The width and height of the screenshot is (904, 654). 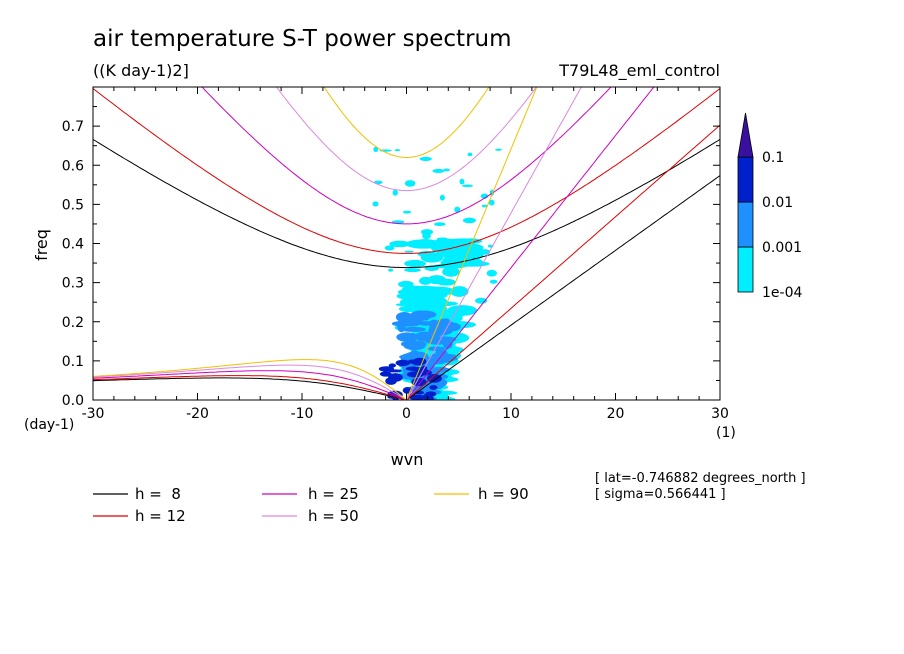 I want to click on x-tick-label: 10, so click(x=511, y=414).